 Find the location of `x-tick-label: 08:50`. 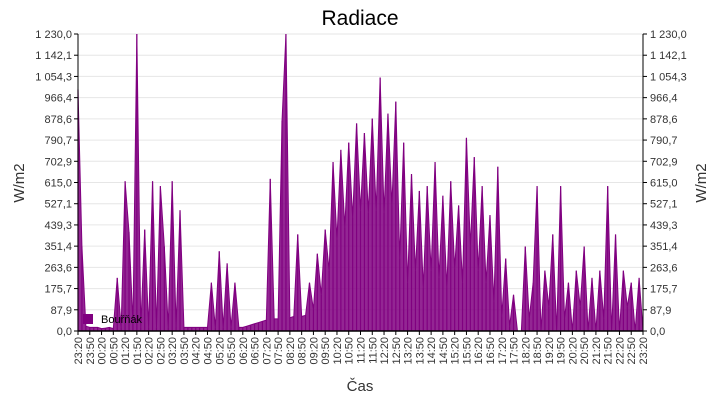

x-tick-label: 08:50 is located at coordinates (303, 351).